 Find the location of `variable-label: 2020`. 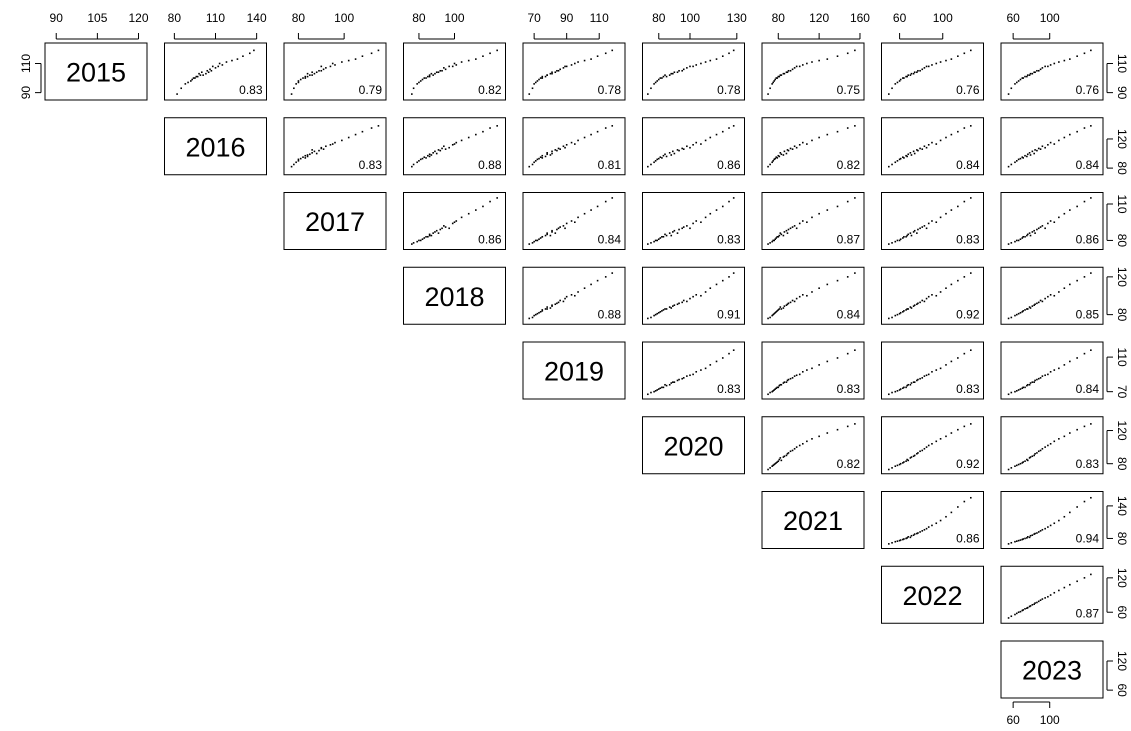

variable-label: 2020 is located at coordinates (693, 446).